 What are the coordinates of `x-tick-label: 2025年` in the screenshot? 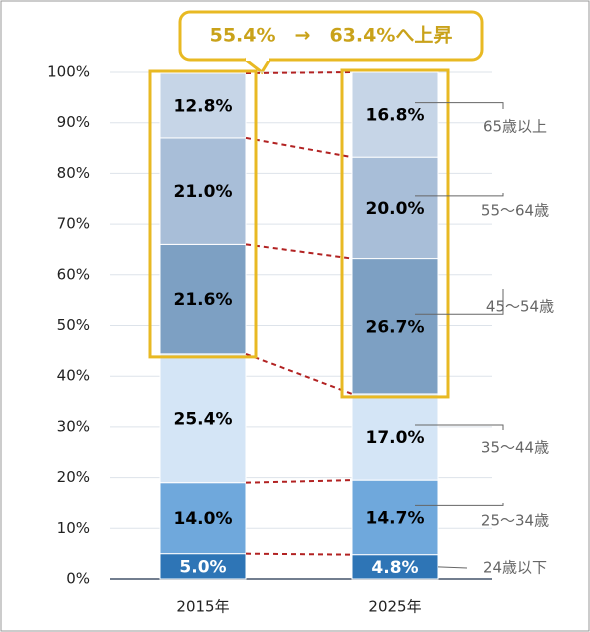 It's located at (394, 607).